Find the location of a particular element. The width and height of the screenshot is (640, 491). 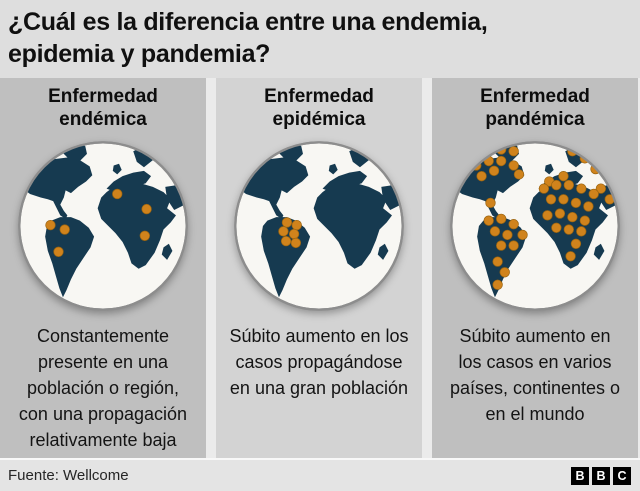

desc-line: Súbito aumento en is located at coordinates (535, 336).